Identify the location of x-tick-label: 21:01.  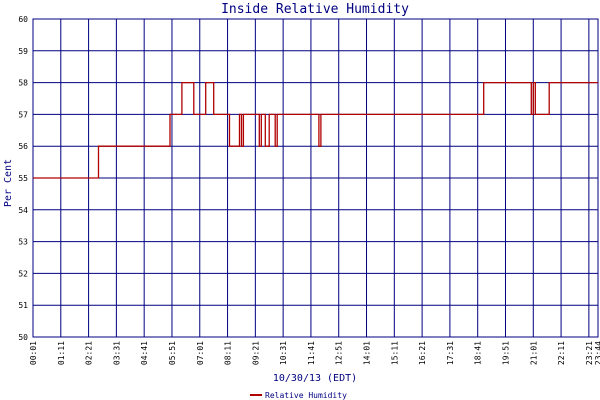
(533, 353).